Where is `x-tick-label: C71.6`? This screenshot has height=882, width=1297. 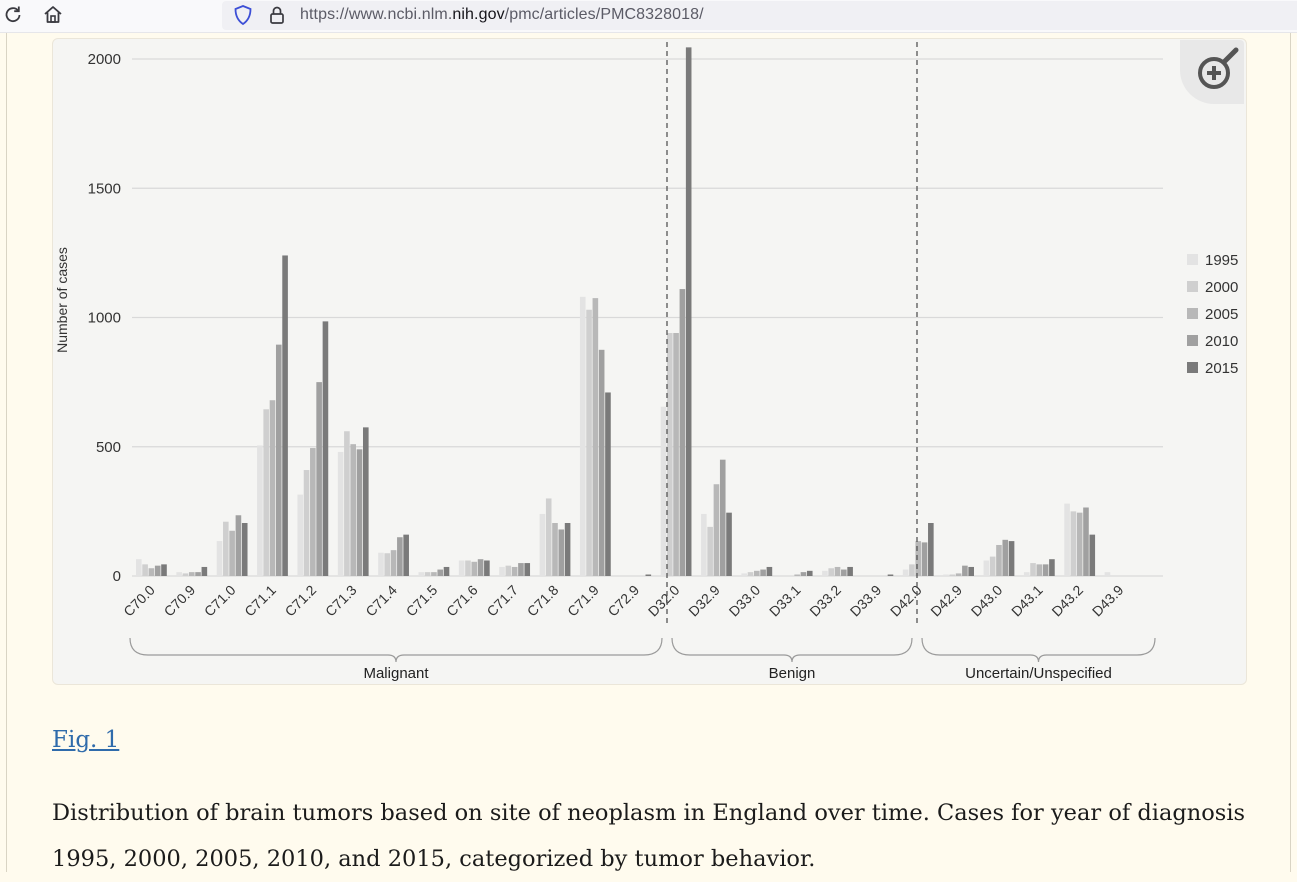
x-tick-label: C71.6 is located at coordinates (462, 601).